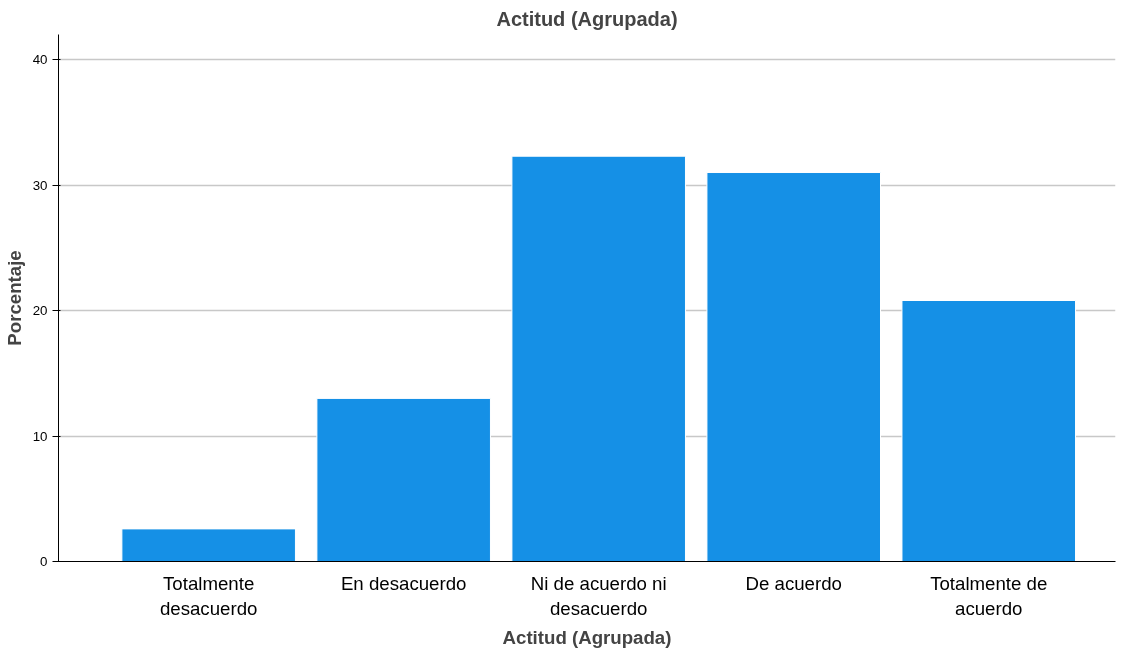 This screenshot has width=1133, height=661. What do you see at coordinates (989, 595) in the screenshot?
I see `x-tick-label: Totalmente de acuerdo` at bounding box center [989, 595].